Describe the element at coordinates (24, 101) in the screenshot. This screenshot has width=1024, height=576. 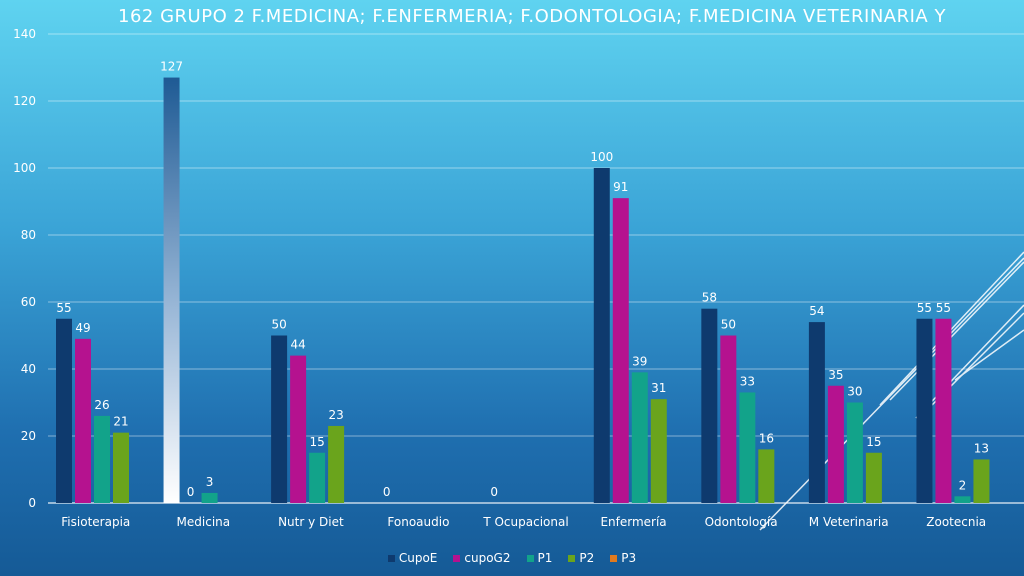
I see `y-tick-label: 120` at that location.